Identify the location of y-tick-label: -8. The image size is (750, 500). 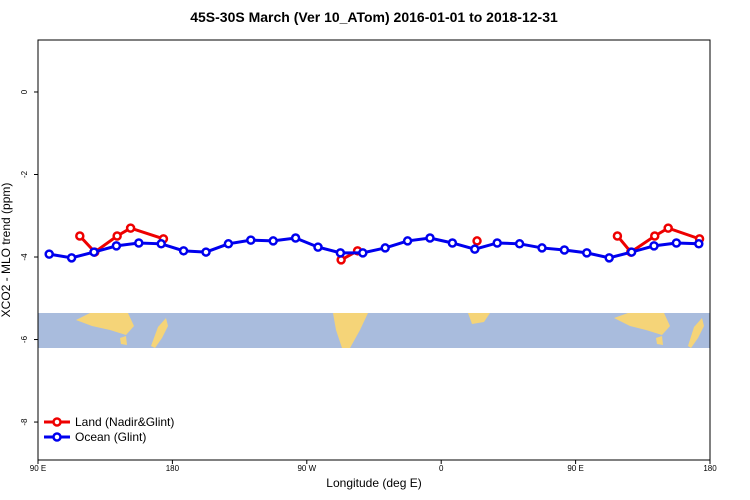
(24, 422).